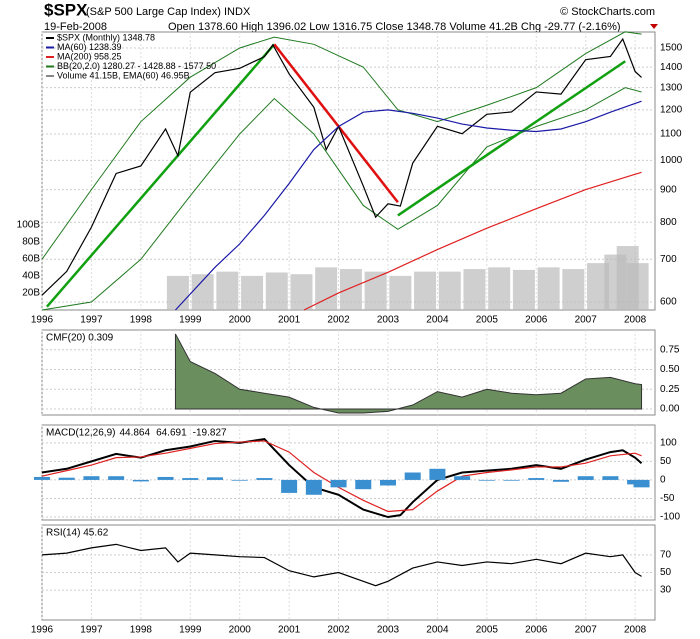 The width and height of the screenshot is (700, 639). Describe the element at coordinates (91, 320) in the screenshot. I see `x-tick-label: 1997` at that location.